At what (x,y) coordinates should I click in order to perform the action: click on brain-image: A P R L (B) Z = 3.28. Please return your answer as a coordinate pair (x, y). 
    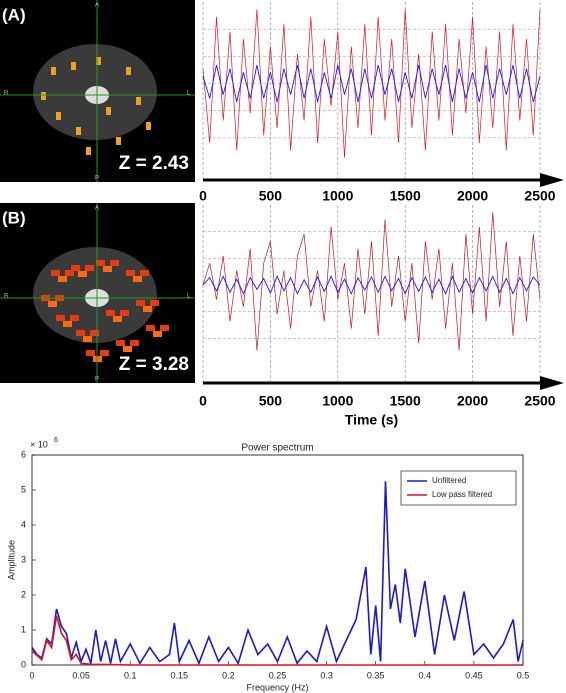
    Looking at the image, I should click on (97, 293).